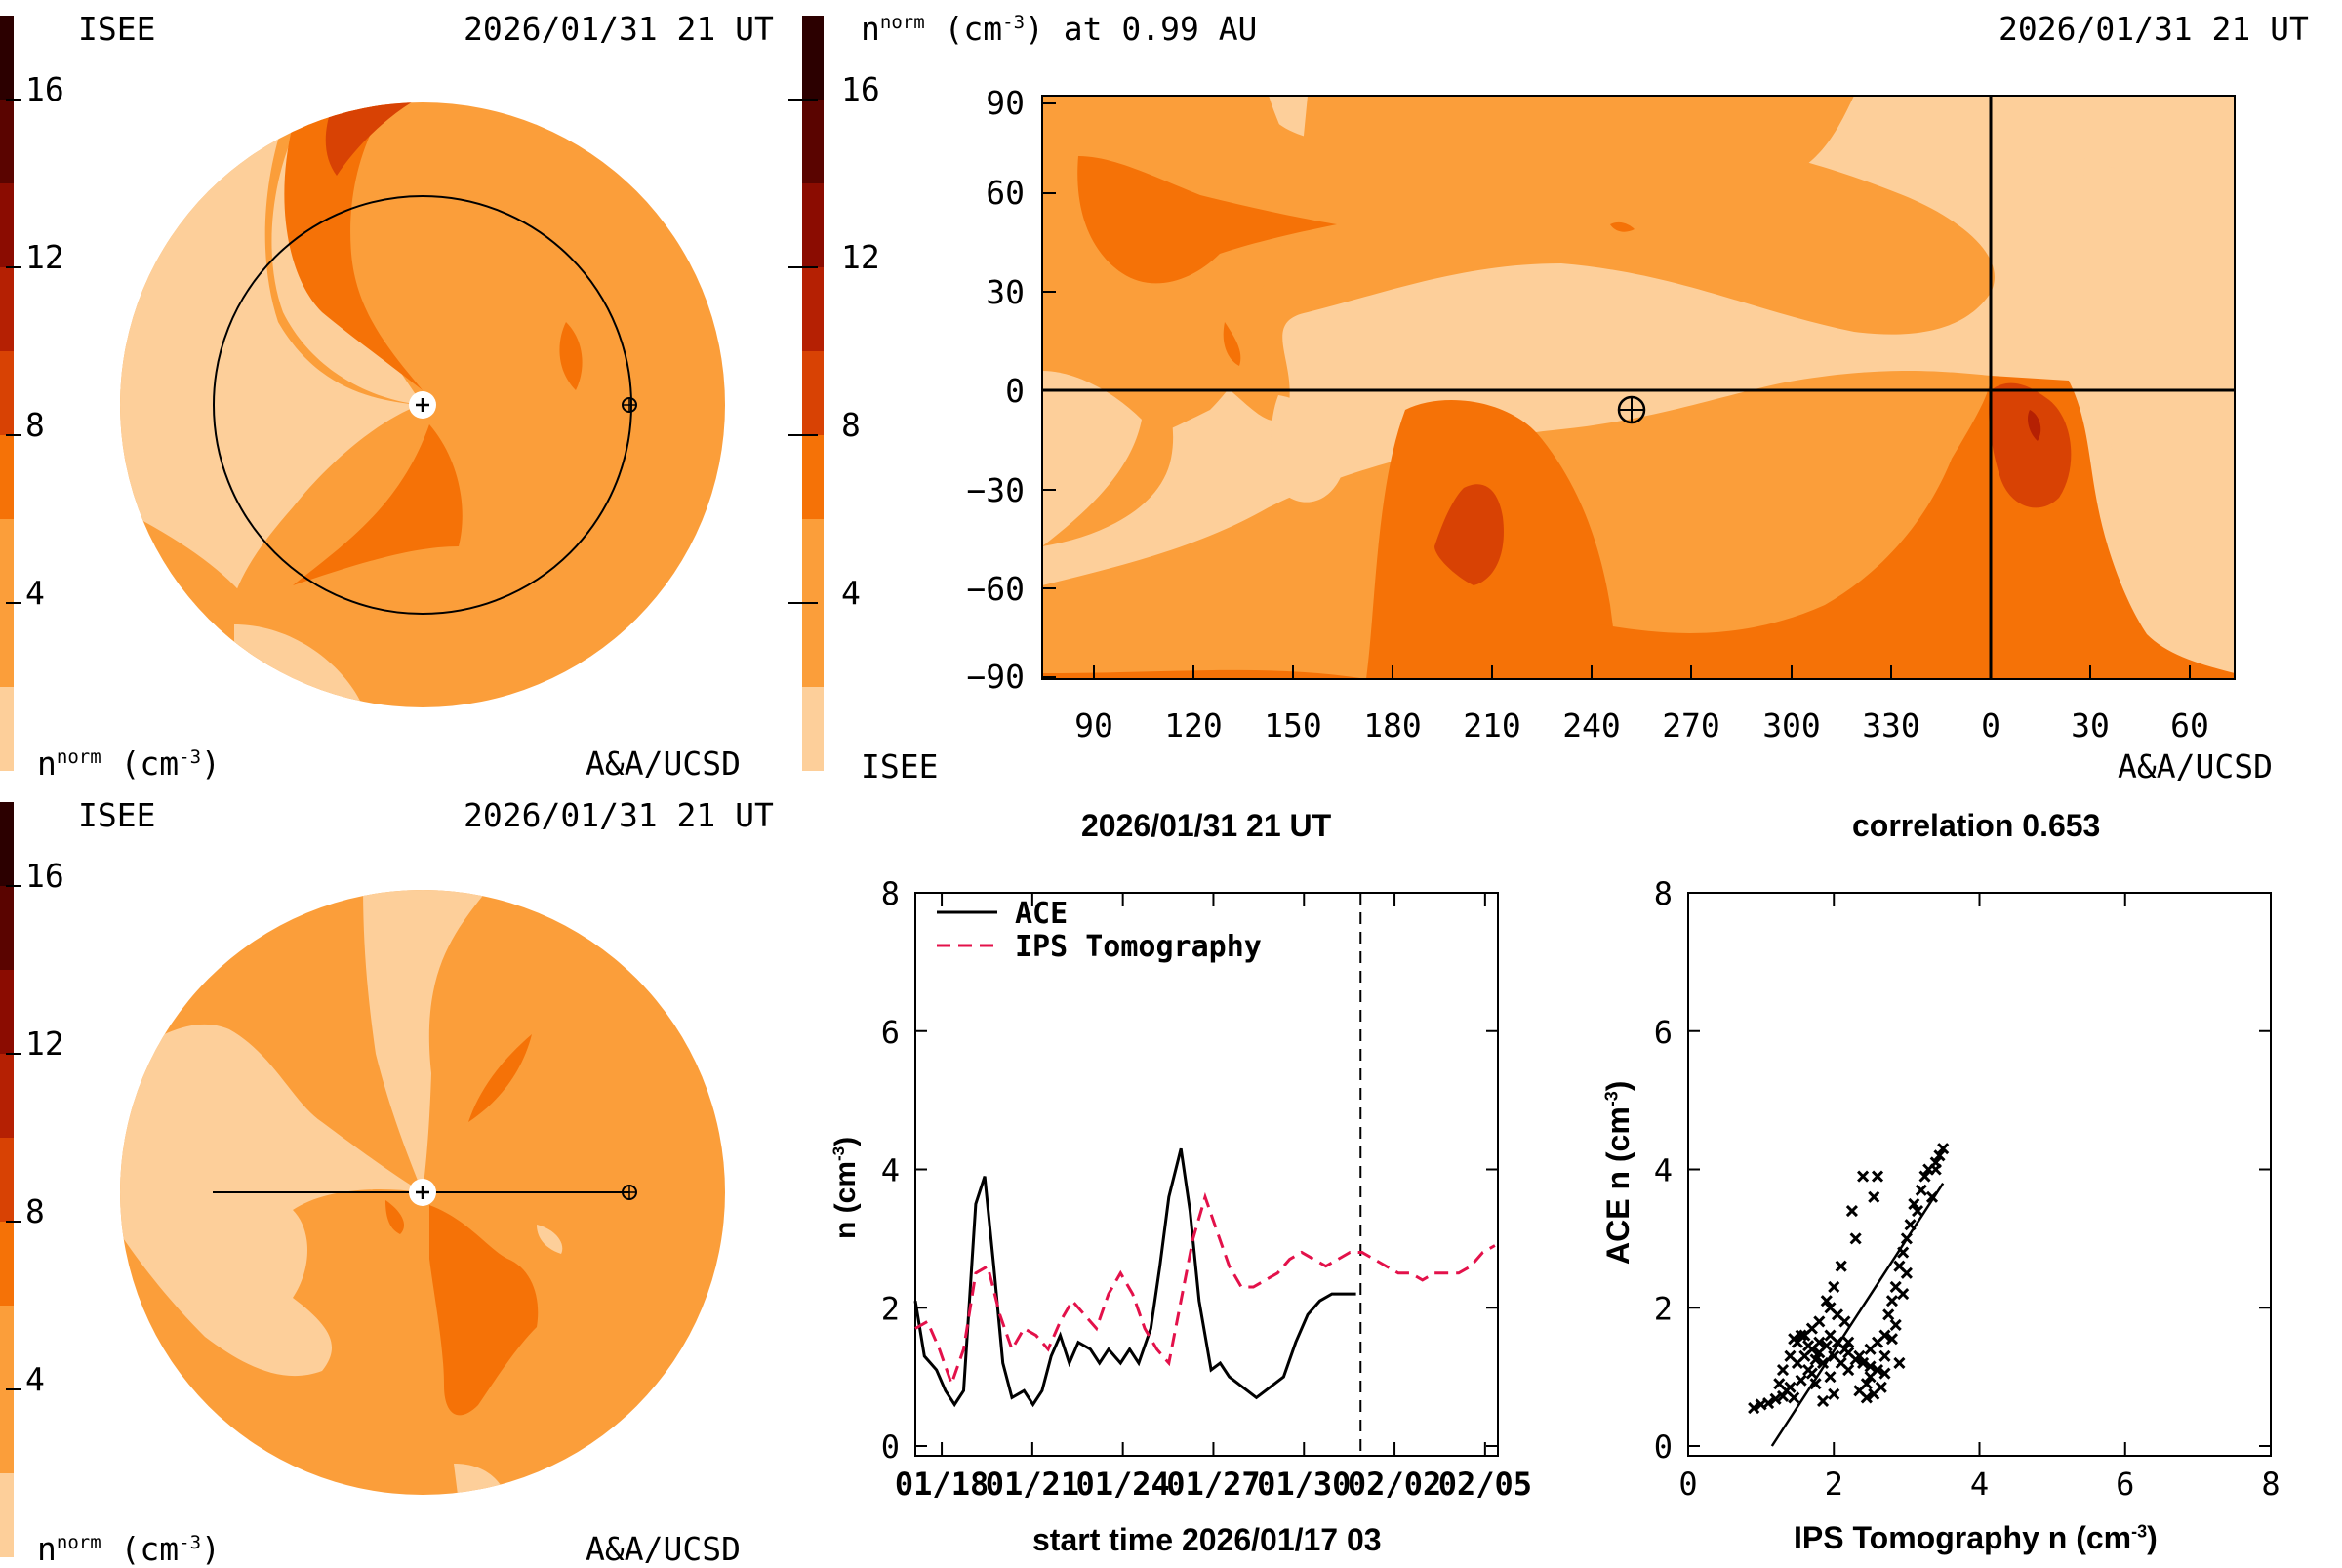 The image size is (2342, 1568). I want to click on map-xtick-30: 30, so click(2090, 725).